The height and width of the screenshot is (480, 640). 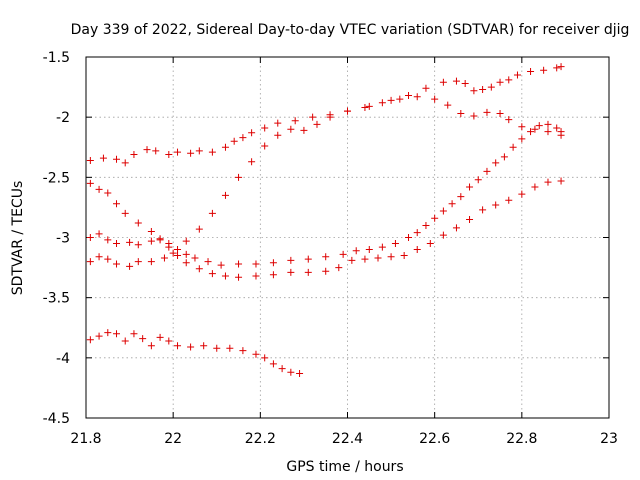 What do you see at coordinates (347, 439) in the screenshot?
I see `x-tick-label: 22.4` at bounding box center [347, 439].